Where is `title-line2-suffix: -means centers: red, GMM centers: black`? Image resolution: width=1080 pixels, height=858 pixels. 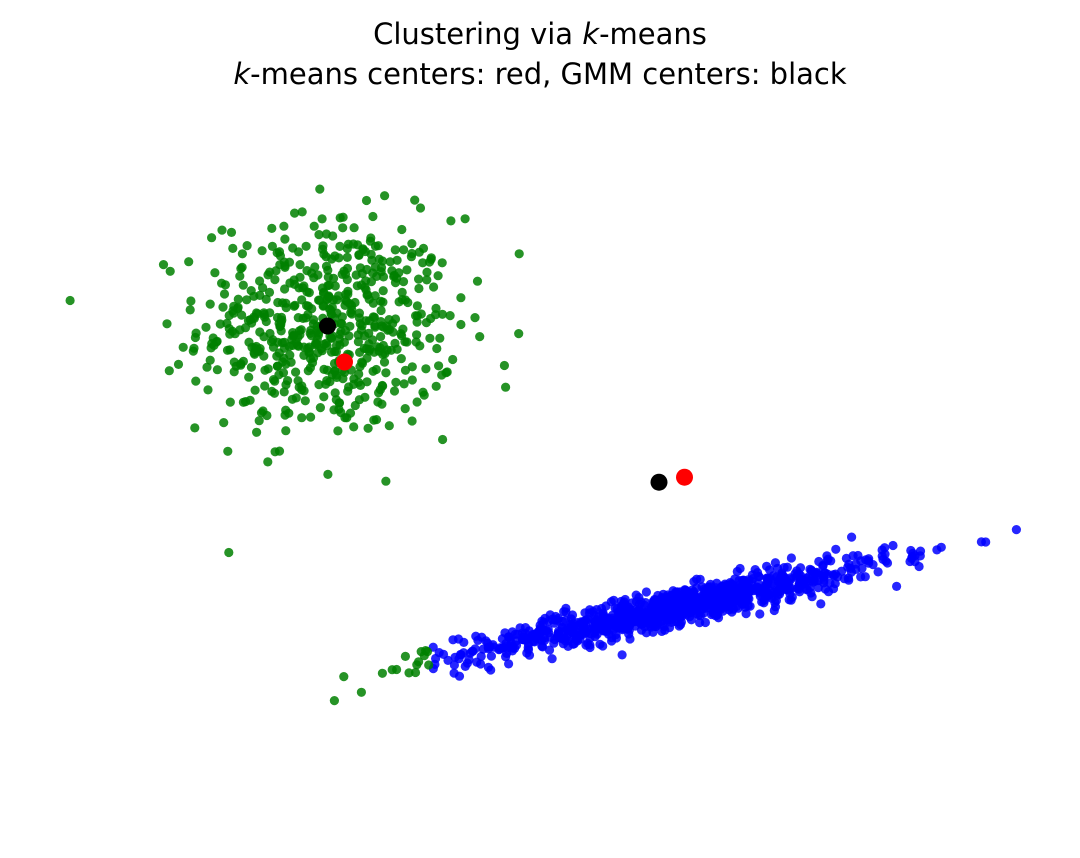
title-line2-suffix: -means centers: red, GMM centers: black is located at coordinates (548, 74).